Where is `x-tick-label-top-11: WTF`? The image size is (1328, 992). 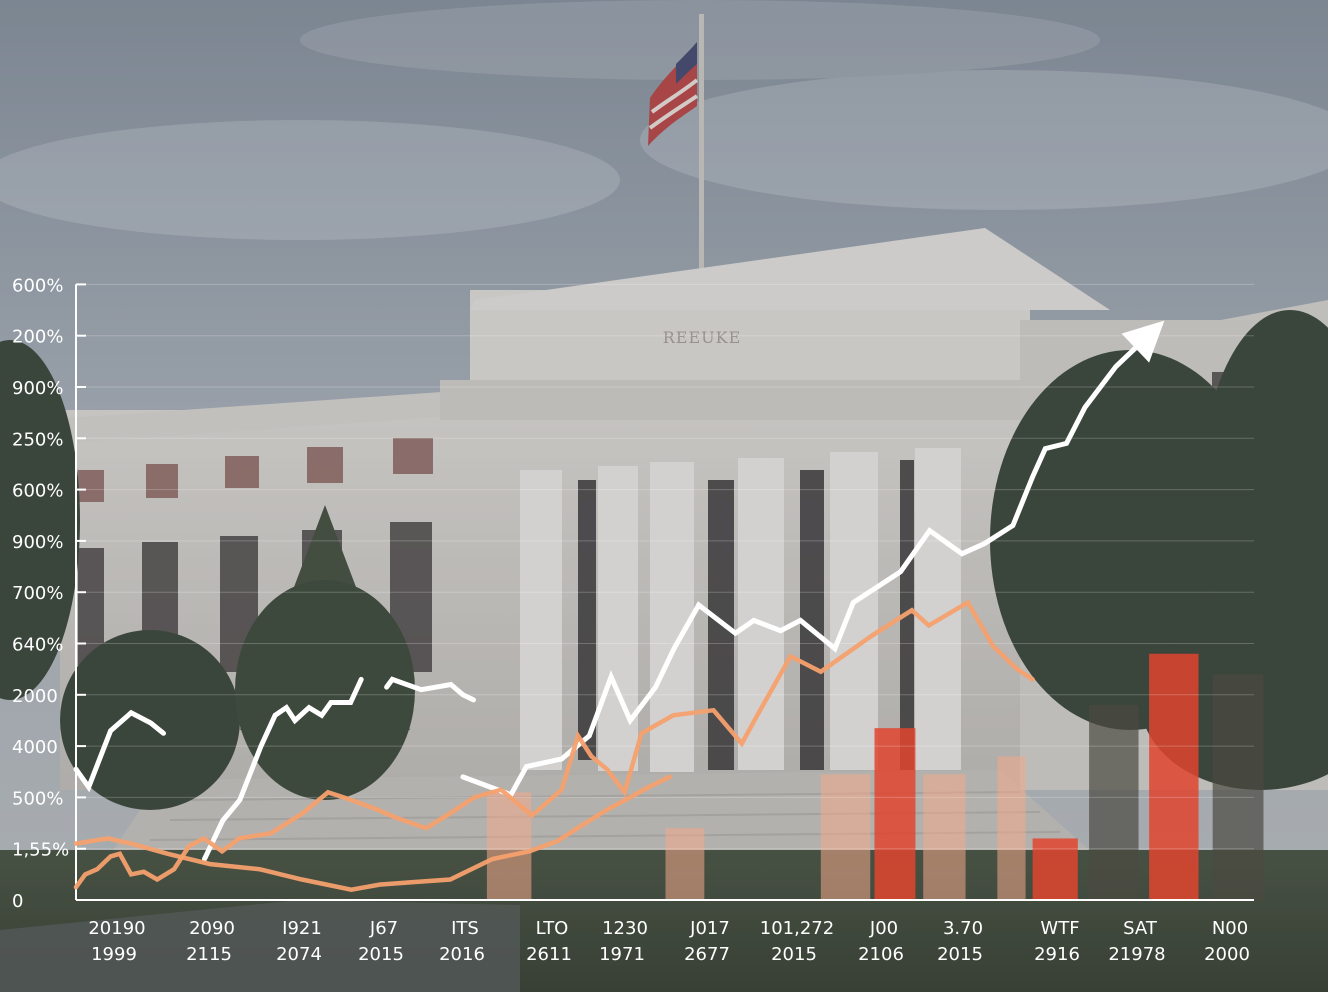 x-tick-label-top-11: WTF is located at coordinates (1059, 928).